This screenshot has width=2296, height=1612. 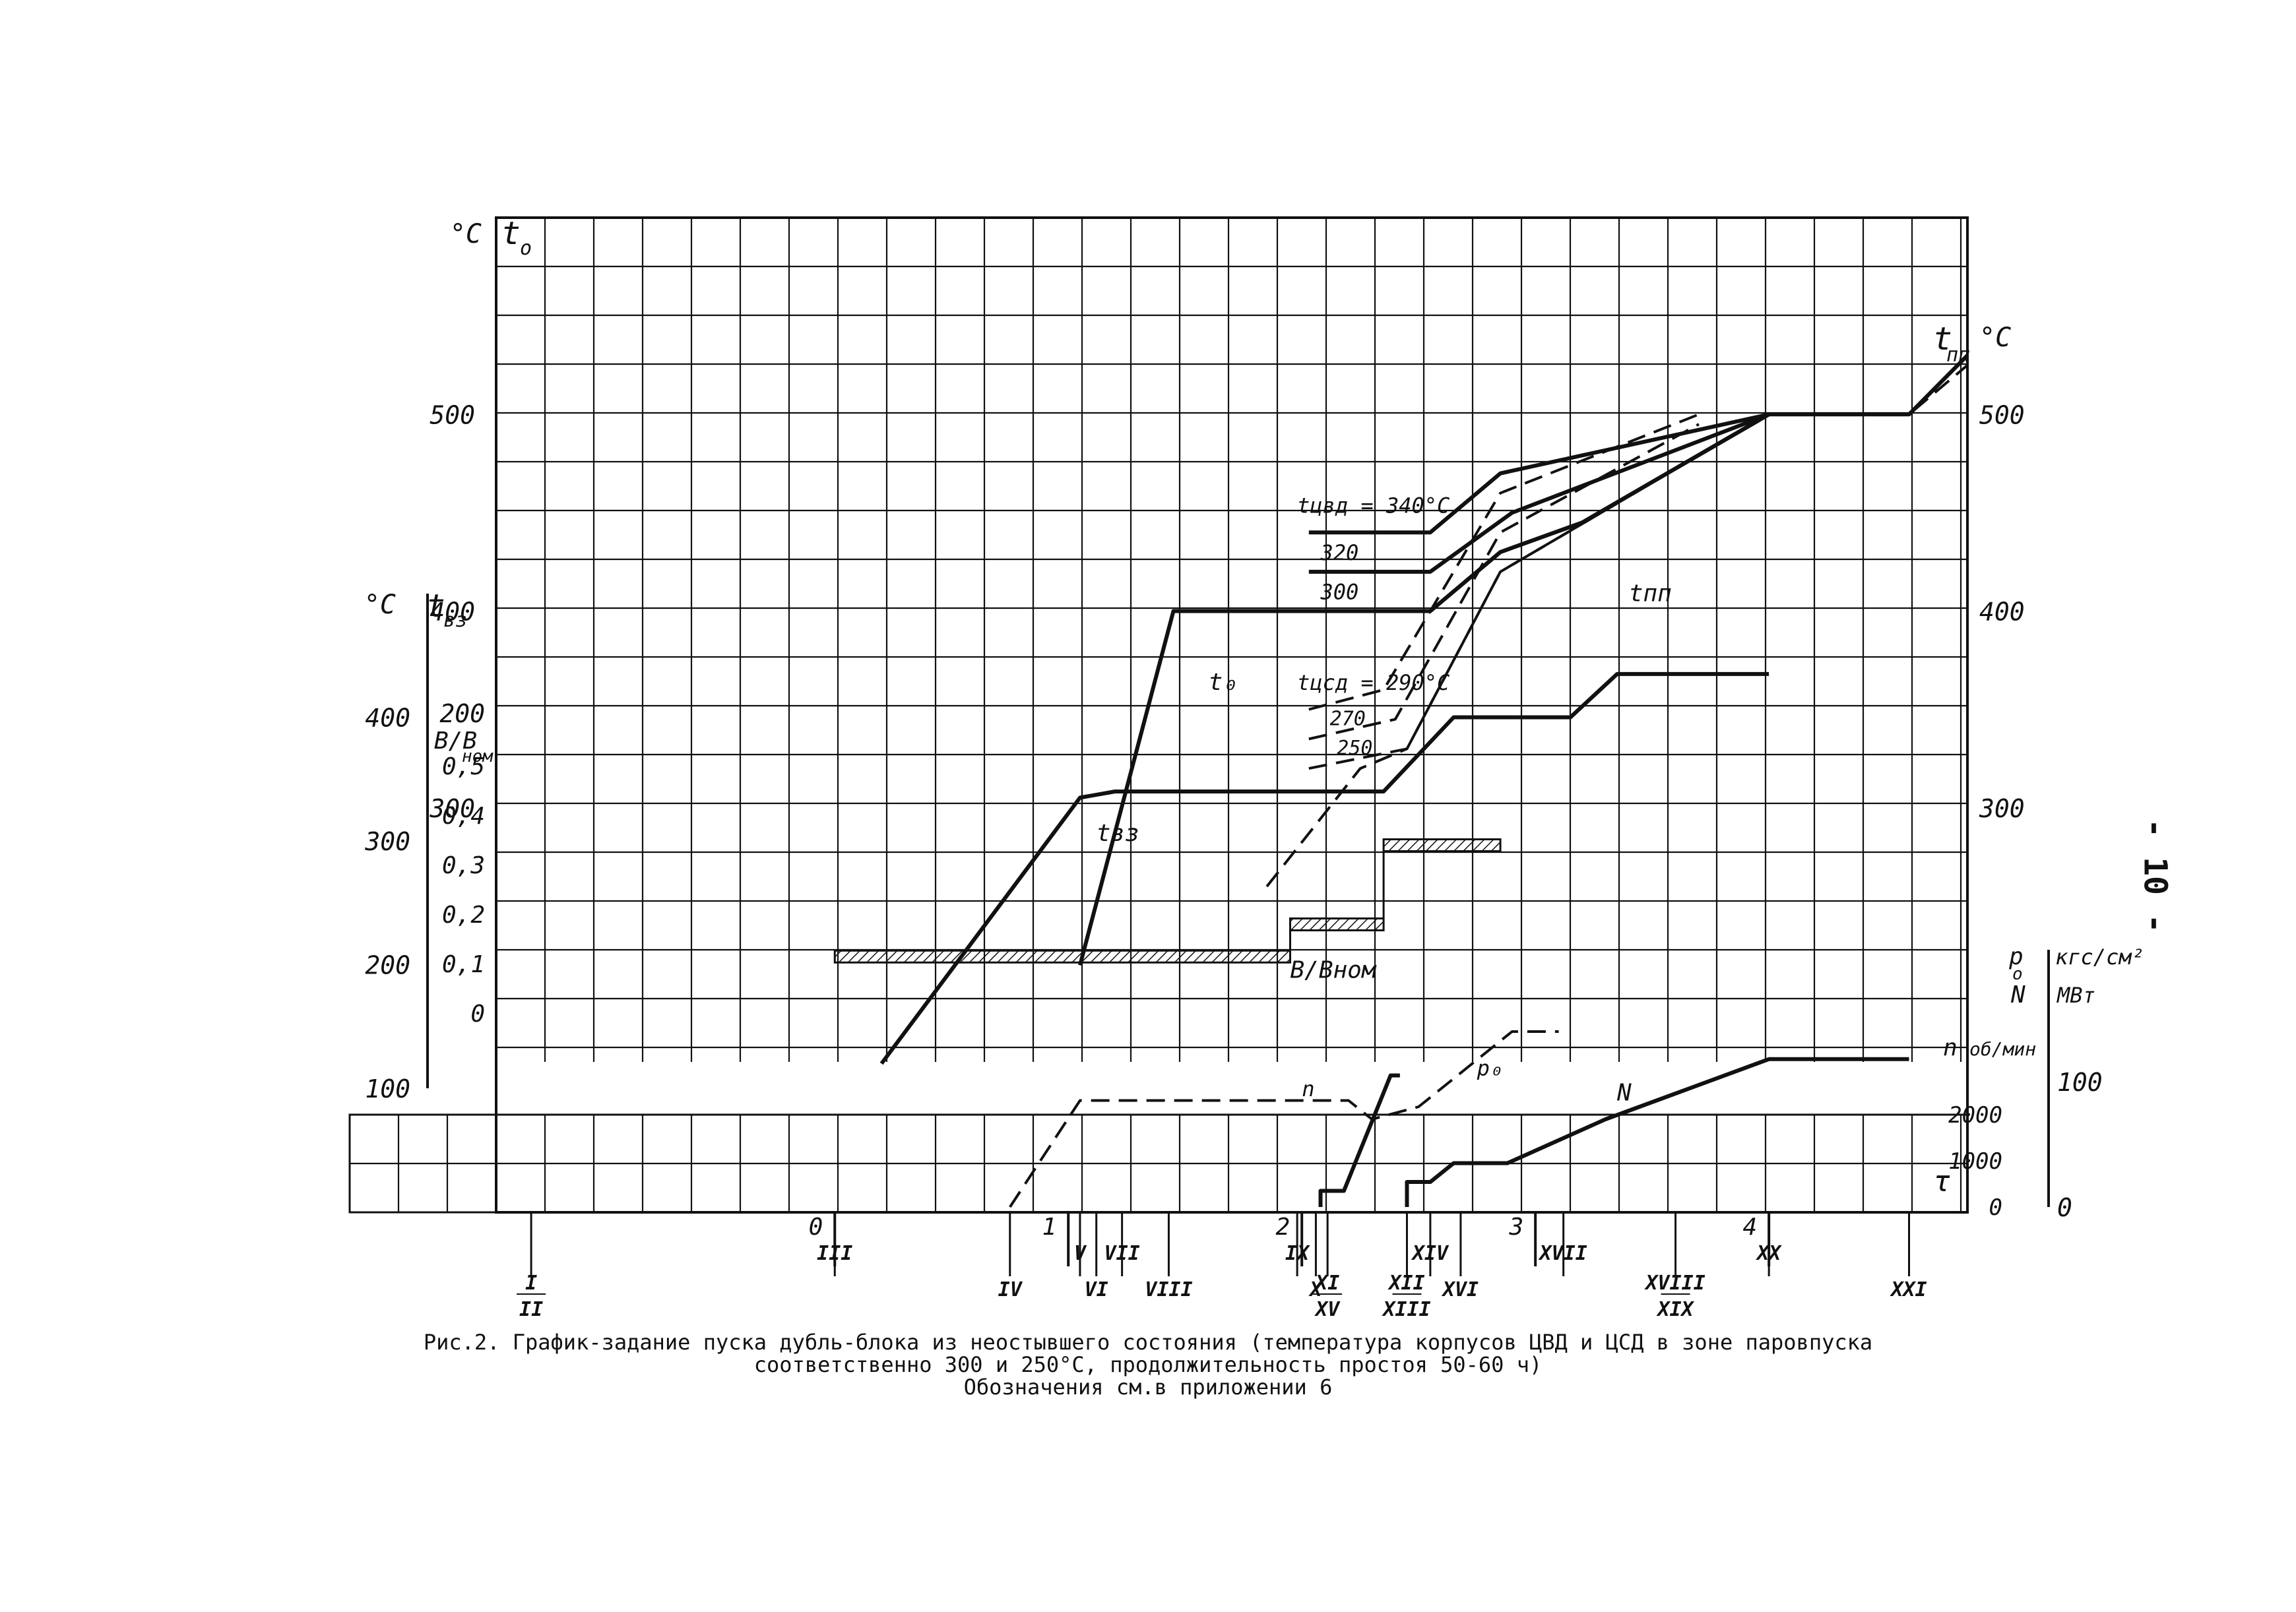 What do you see at coordinates (531, 1309) in the screenshot?
I see `stage-mark-sublabel: II` at bounding box center [531, 1309].